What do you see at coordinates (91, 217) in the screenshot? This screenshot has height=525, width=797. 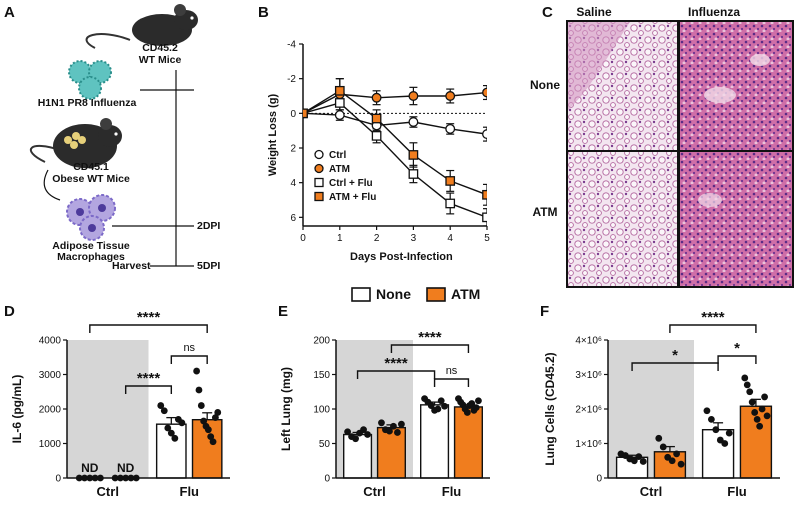 I see `macrophage-icon` at bounding box center [91, 217].